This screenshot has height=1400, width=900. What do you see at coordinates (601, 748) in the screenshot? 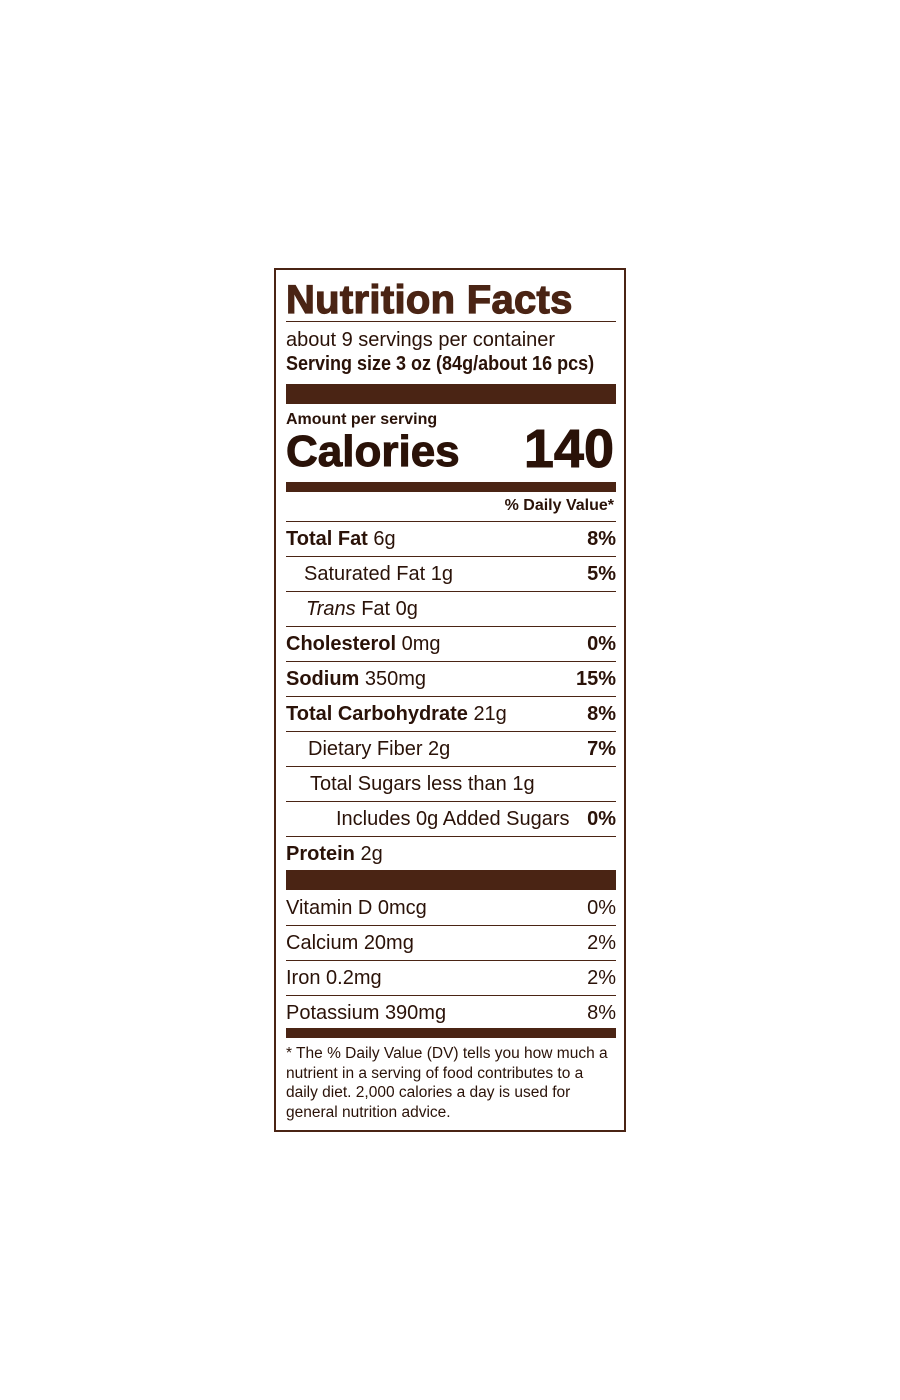
I see `nutrient-dv: 7%` at bounding box center [601, 748].